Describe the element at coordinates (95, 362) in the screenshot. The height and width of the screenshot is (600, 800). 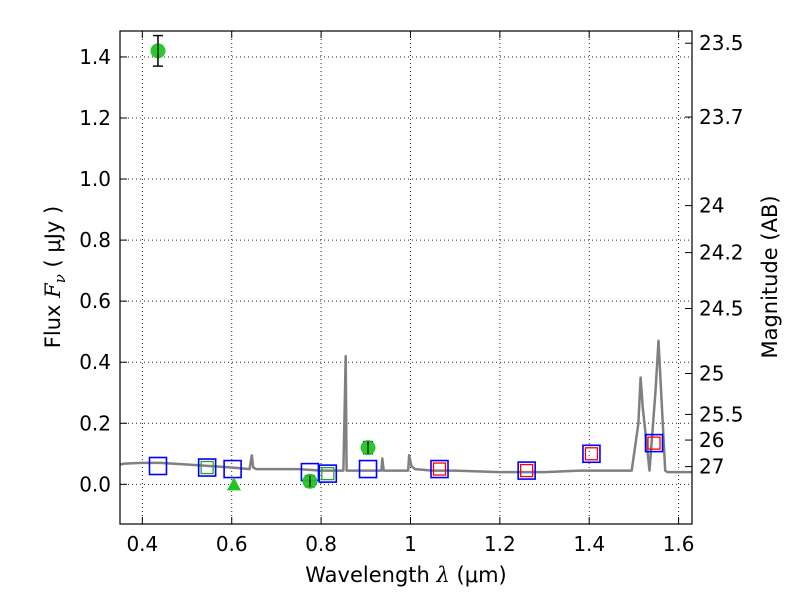
I see `y-tick-label: 0.4` at that location.